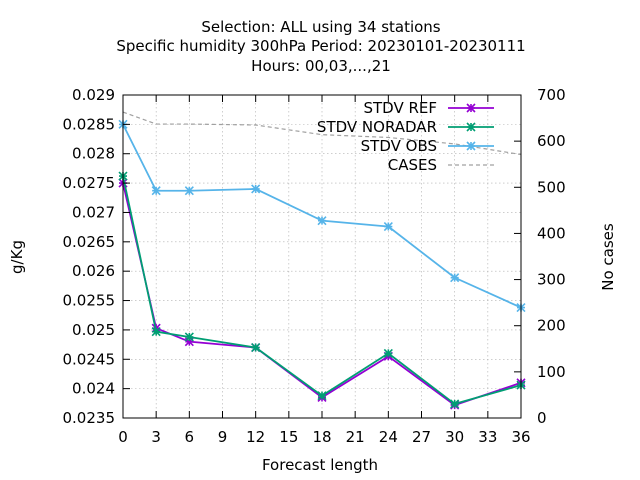 This screenshot has width=640, height=480. I want to click on legend-label: STDV OBS, so click(399, 146).